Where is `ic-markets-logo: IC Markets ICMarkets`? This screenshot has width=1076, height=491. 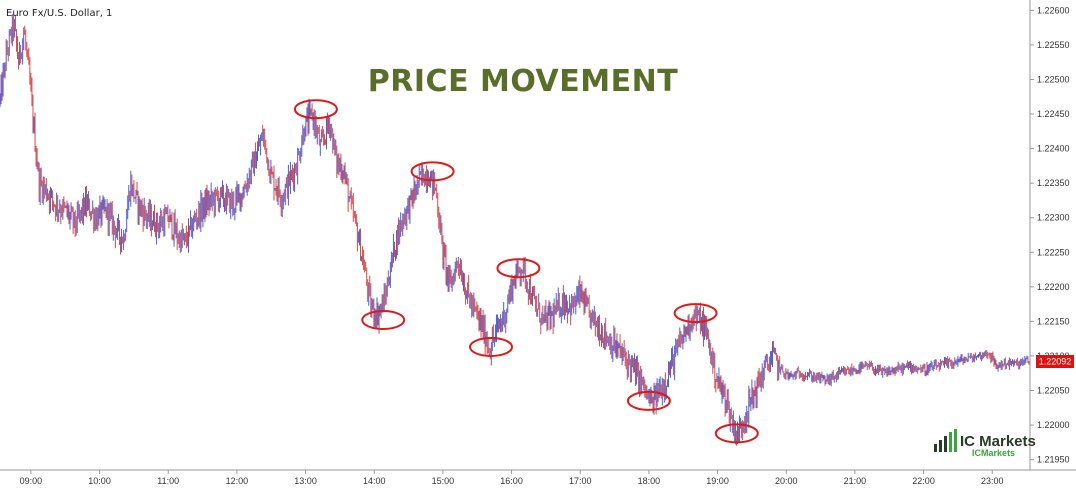
ic-markets-logo: IC Markets ICMarkets is located at coordinates (985, 443).